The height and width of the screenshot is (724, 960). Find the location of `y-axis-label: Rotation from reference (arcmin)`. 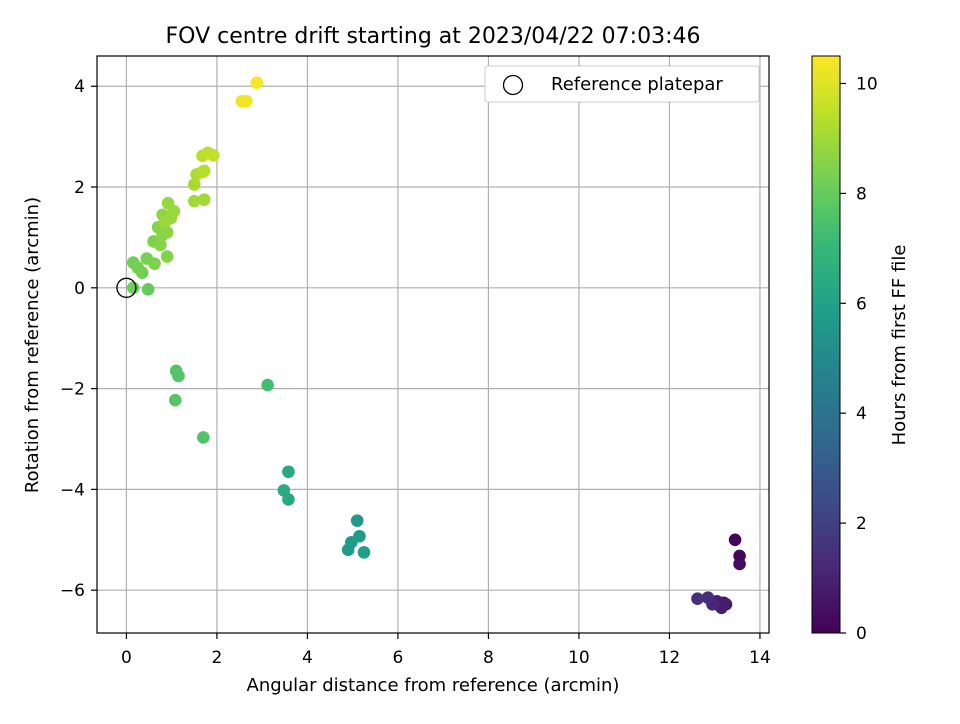

y-axis-label: Rotation from reference (arcmin) is located at coordinates (32, 345).